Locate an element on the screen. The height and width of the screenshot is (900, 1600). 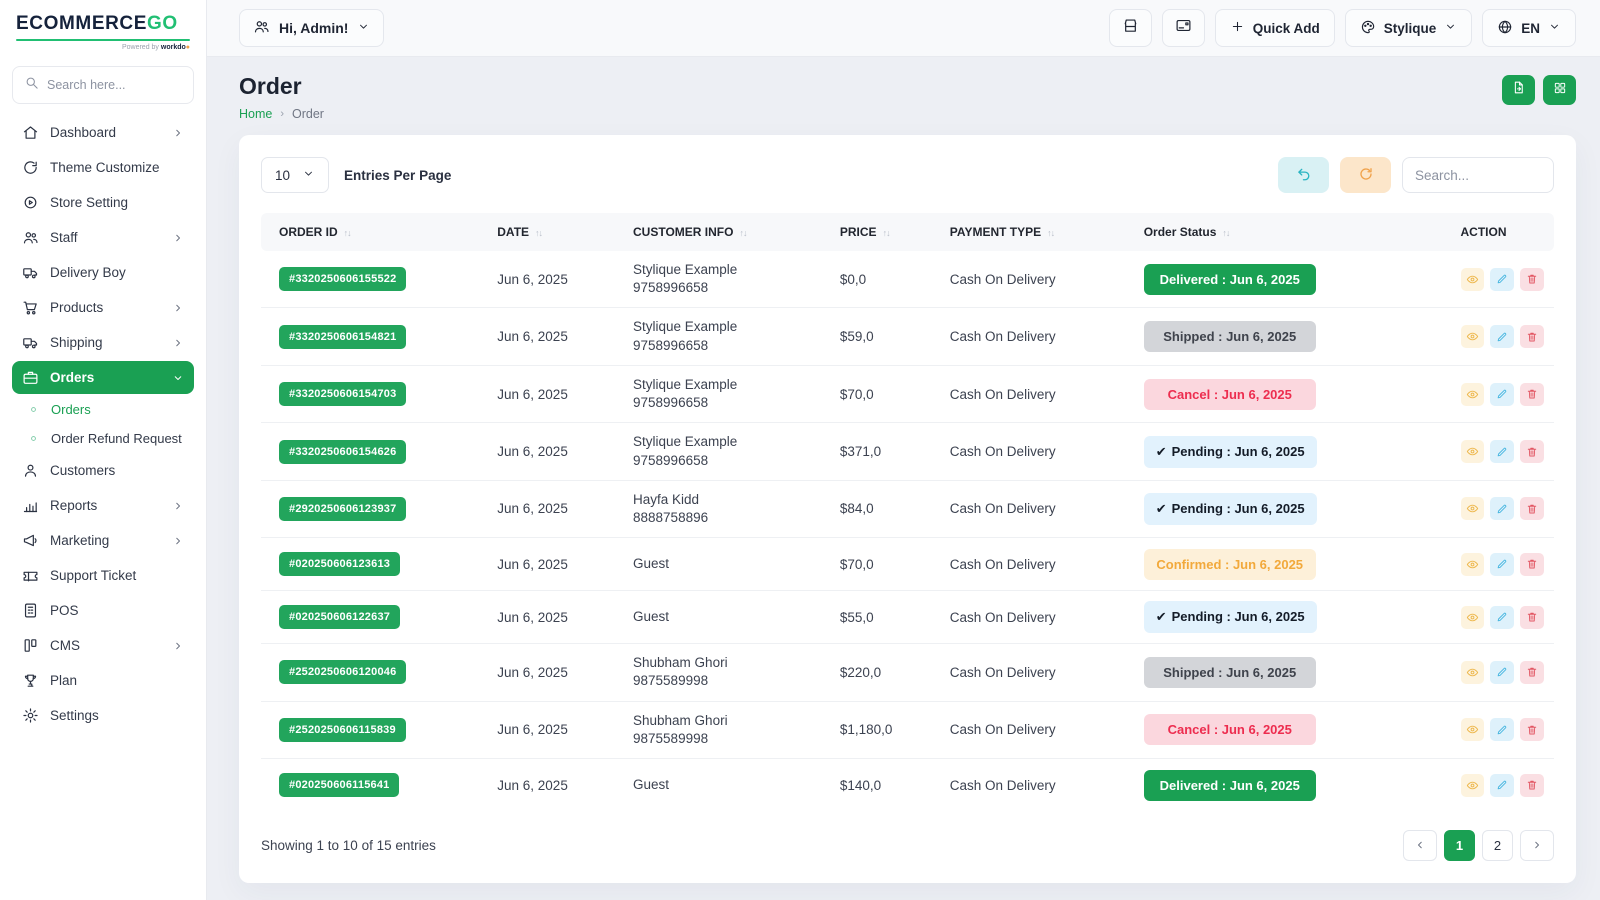
sidebar-item-store-setting: Store Setting is located at coordinates (103, 202).